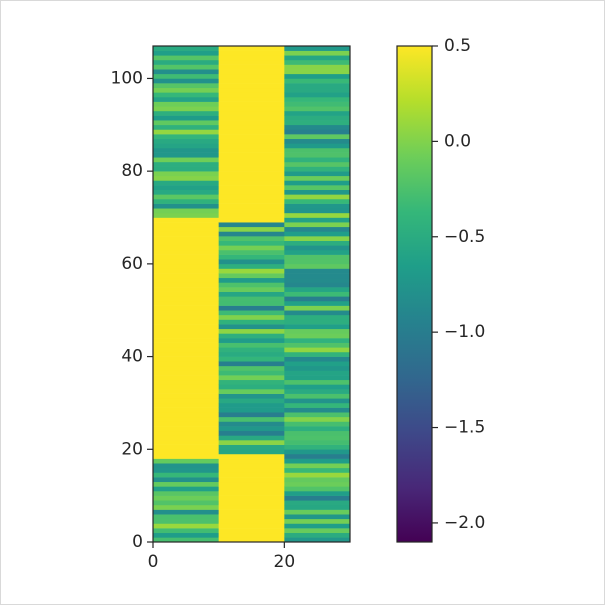  What do you see at coordinates (464, 237) in the screenshot?
I see `colorbar-tick-label: −0.5` at bounding box center [464, 237].